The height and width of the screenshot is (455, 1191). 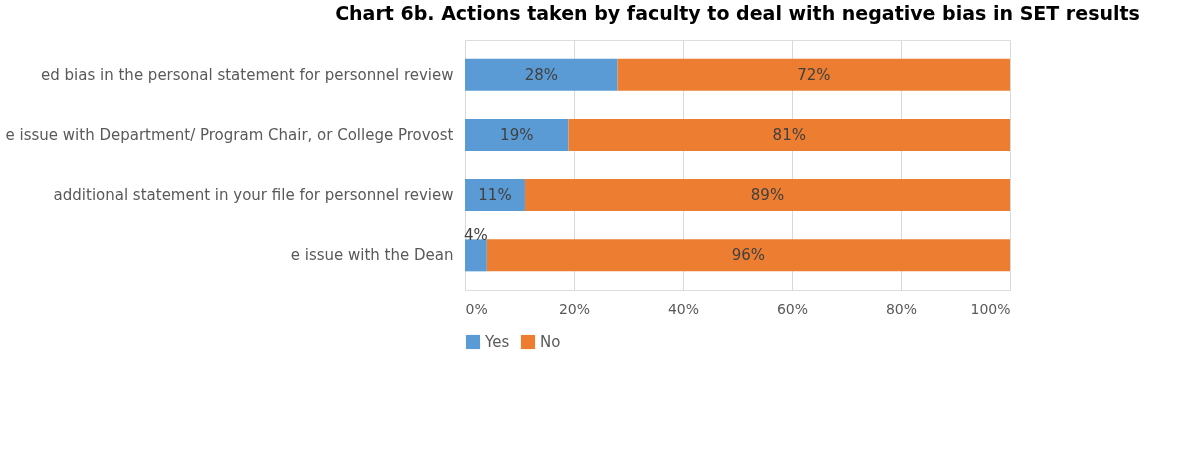 I want to click on x-tick-label: 60%, so click(x=792, y=308).